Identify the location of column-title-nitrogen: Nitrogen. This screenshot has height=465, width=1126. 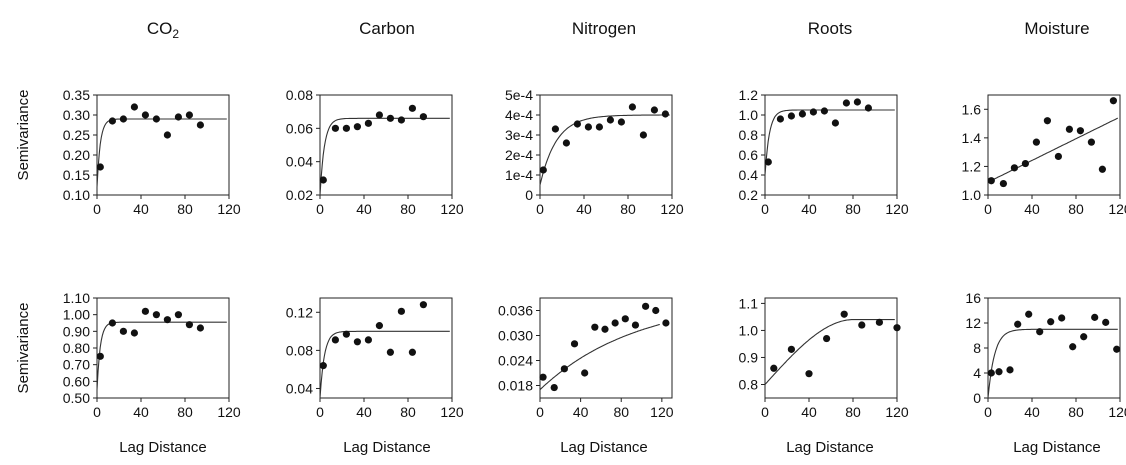
(604, 28).